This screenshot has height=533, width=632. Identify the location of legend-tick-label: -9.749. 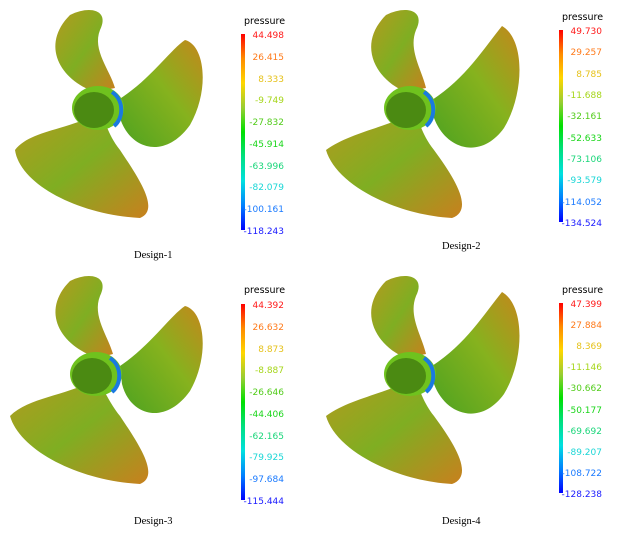
(269, 101).